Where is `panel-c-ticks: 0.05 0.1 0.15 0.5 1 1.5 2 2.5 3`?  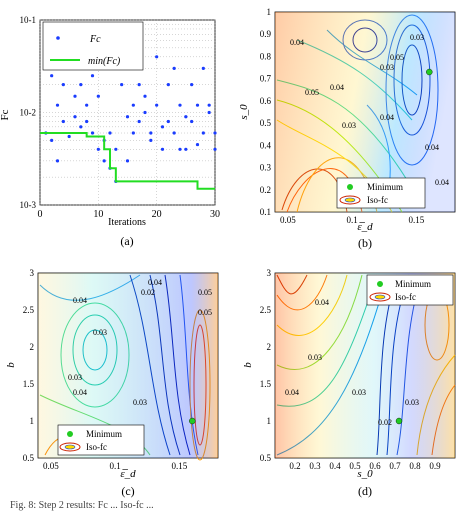
panel-c-ticks: 0.05 0.1 0.15 0.5 1 1.5 2 2.5 3 is located at coordinates (105, 369).